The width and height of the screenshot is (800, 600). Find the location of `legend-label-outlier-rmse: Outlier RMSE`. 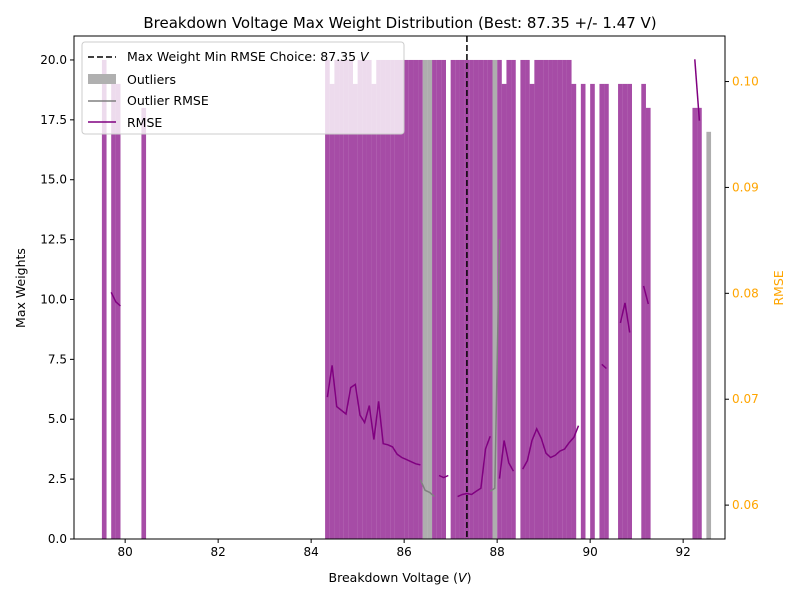

legend-label-outlier-rmse: Outlier RMSE is located at coordinates (168, 100).